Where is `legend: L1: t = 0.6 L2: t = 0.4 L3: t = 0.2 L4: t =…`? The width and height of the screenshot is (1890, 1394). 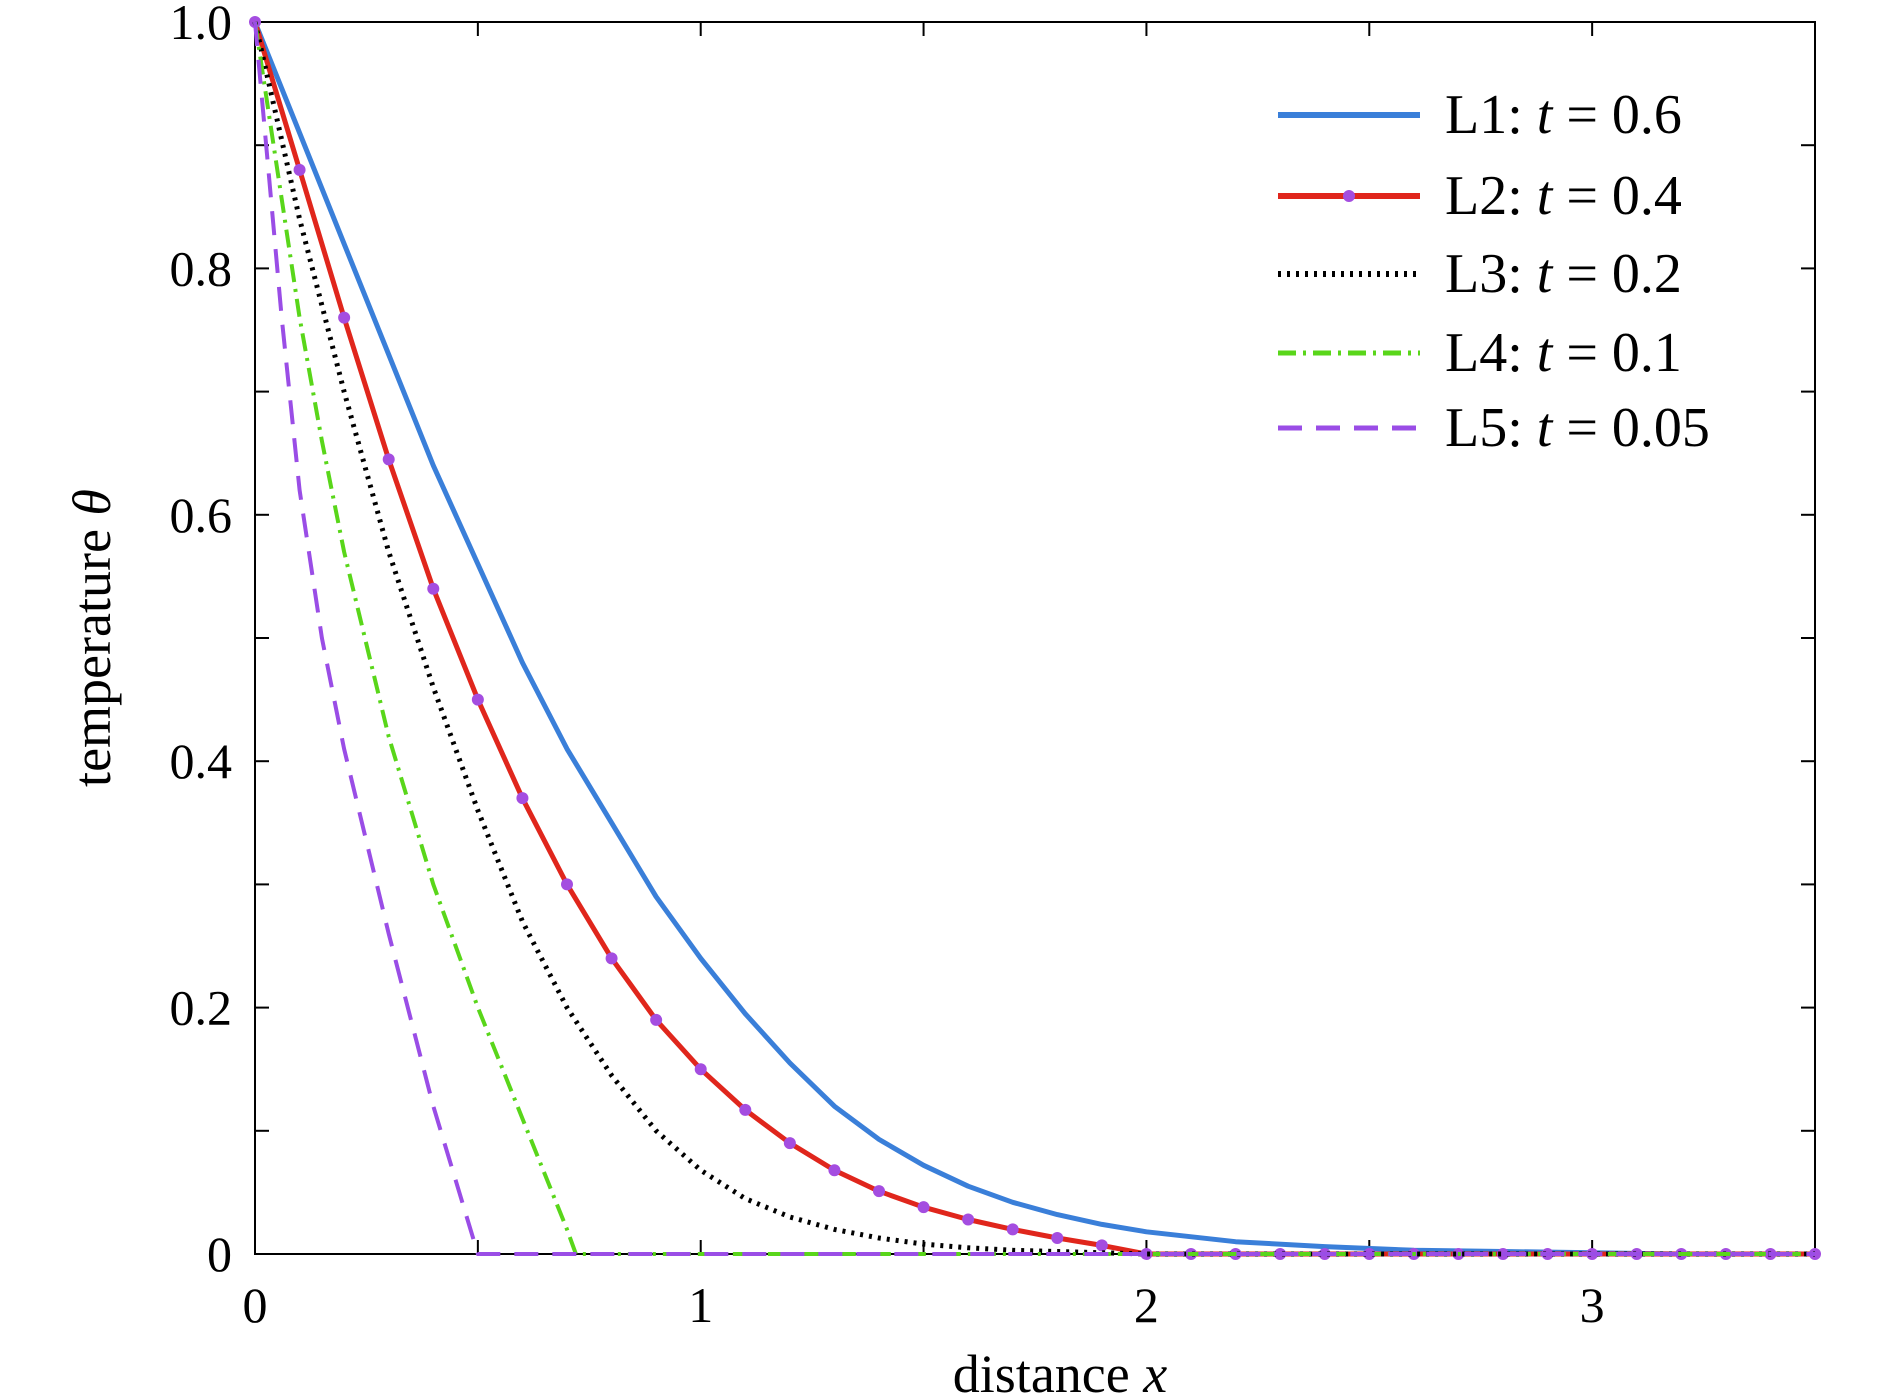 legend: L1: t = 0.6 L2: t = 0.4 L3: t = 0.2 L4: t =… is located at coordinates (1494, 271).